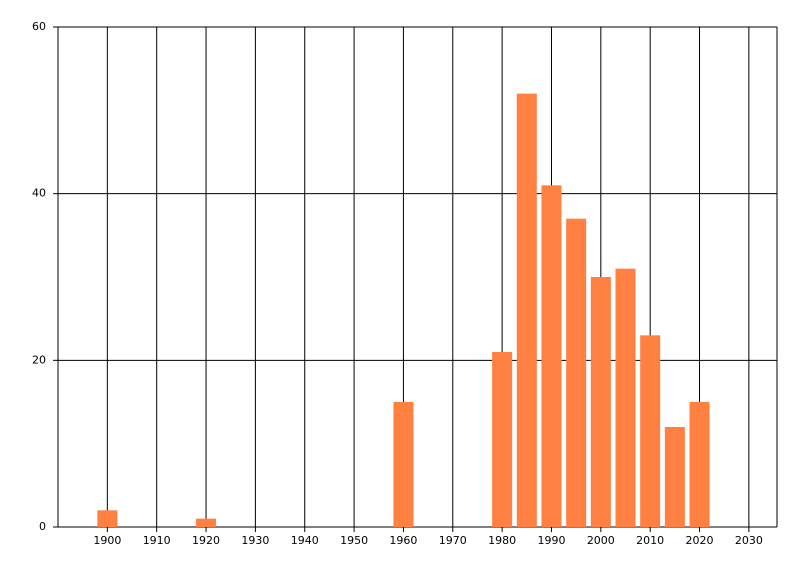 This screenshot has height=576, width=800. Describe the element at coordinates (700, 540) in the screenshot. I see `x-tick-label: 2020` at that location.